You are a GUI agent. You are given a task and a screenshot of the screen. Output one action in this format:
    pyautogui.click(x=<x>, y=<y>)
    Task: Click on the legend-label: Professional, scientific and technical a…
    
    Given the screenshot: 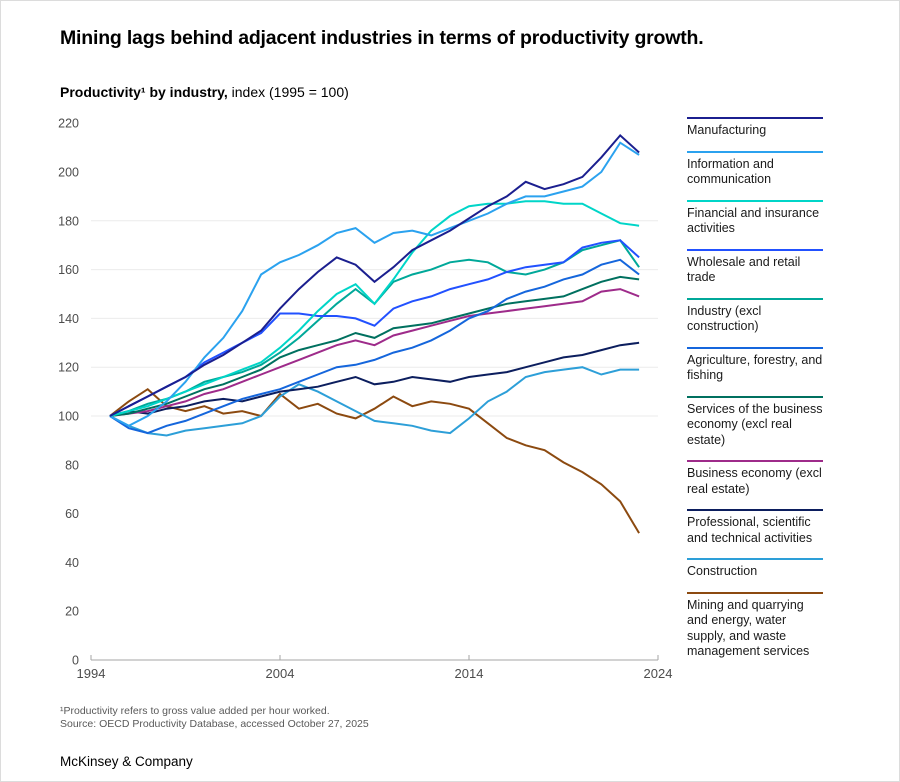 What is the action you would take?
    pyautogui.click(x=750, y=530)
    